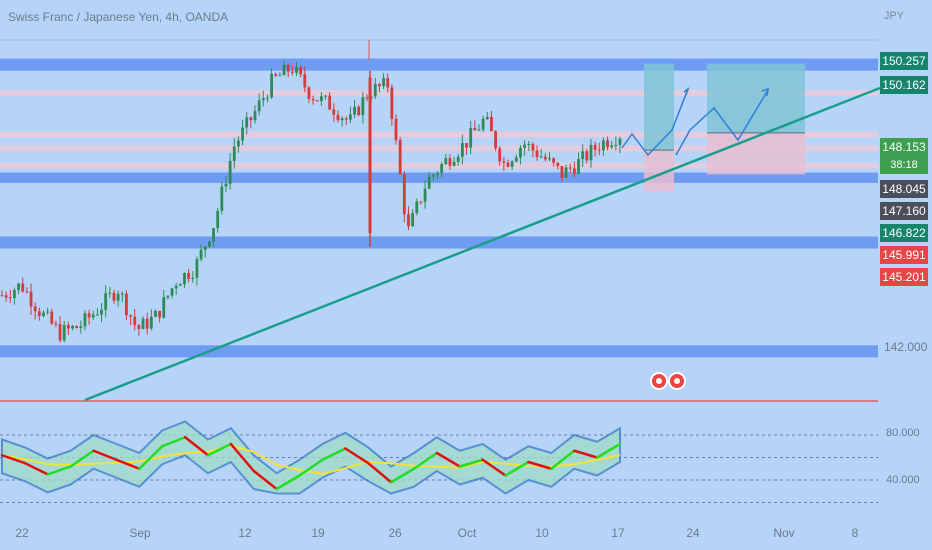 Image resolution: width=932 pixels, height=550 pixels. What do you see at coordinates (904, 165) in the screenshot?
I see `countdown-label: 38:18` at bounding box center [904, 165].